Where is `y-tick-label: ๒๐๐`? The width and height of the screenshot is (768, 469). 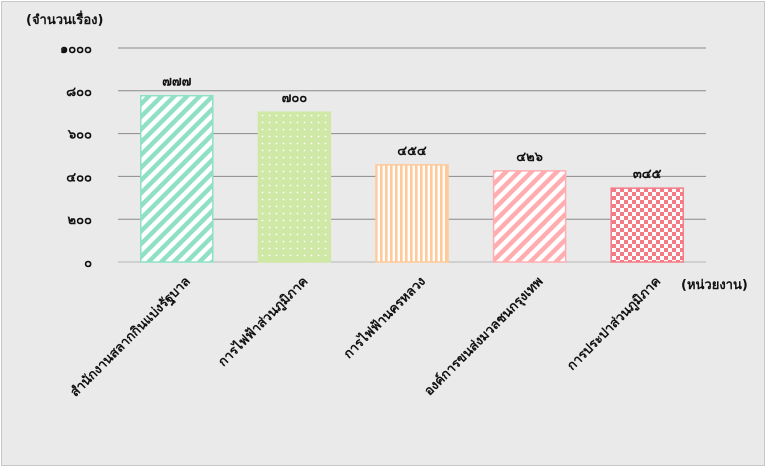
y-tick-label: ๒๐๐ is located at coordinates (80, 220).